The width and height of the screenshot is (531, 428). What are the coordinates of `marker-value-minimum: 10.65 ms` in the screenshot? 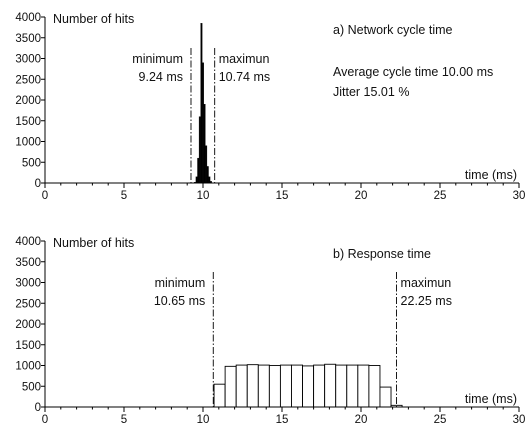 It's located at (179, 301).